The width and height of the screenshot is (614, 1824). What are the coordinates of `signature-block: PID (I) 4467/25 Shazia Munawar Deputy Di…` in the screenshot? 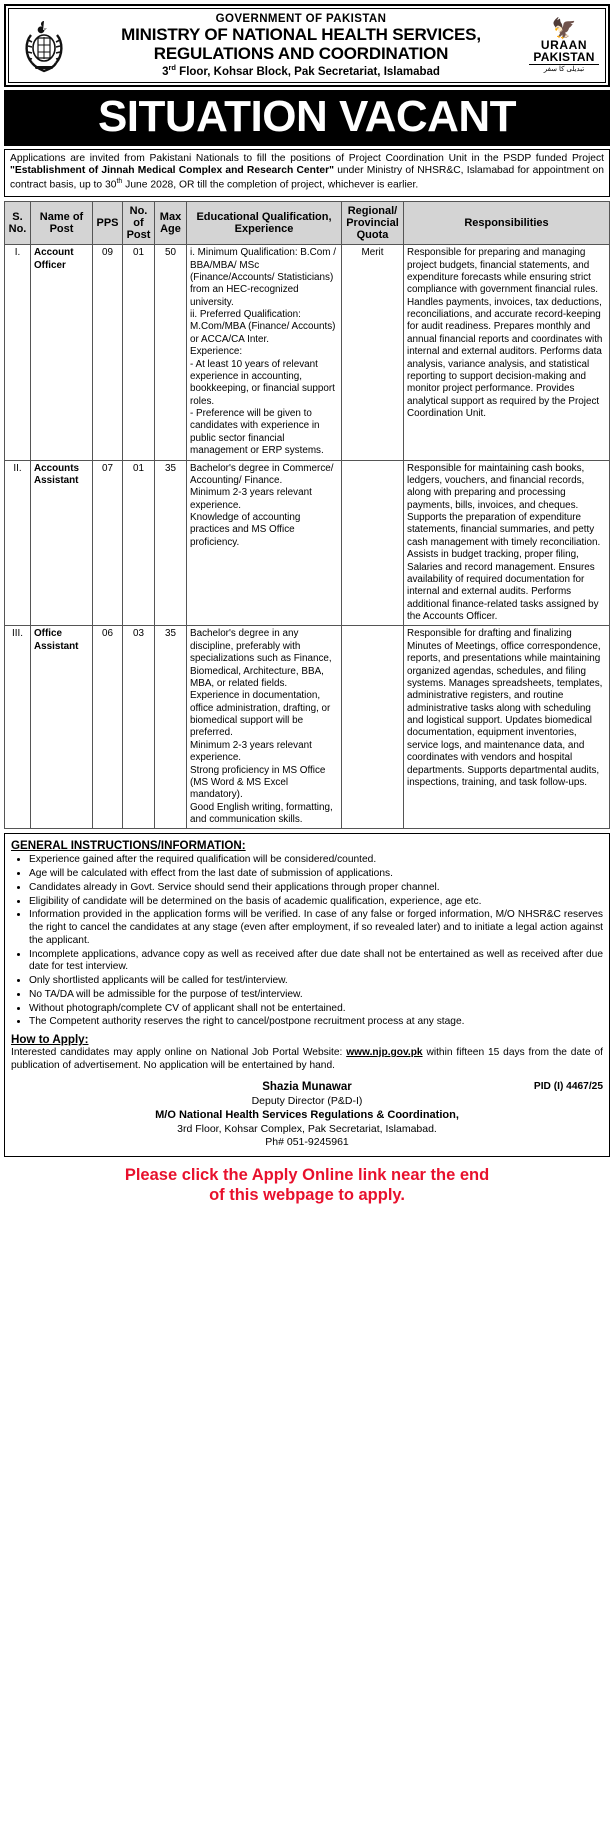 It's located at (307, 1115).